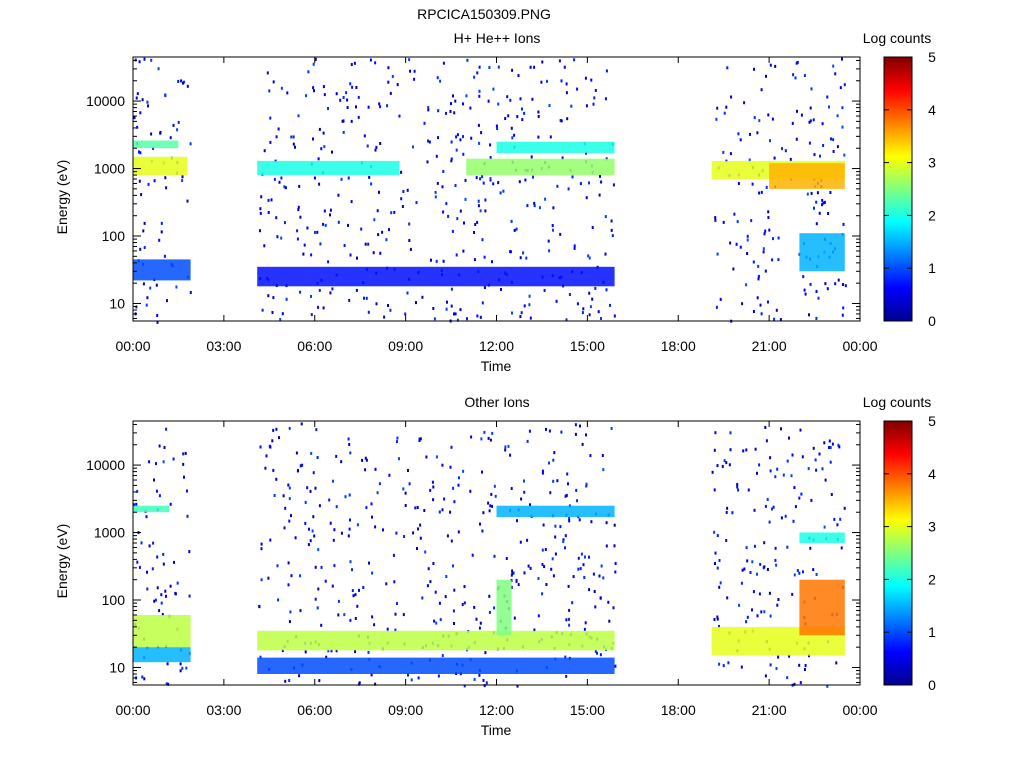 Image resolution: width=1024 pixels, height=768 pixels. Describe the element at coordinates (109, 533) in the screenshot. I see `y-tick-label: 1000` at that location.